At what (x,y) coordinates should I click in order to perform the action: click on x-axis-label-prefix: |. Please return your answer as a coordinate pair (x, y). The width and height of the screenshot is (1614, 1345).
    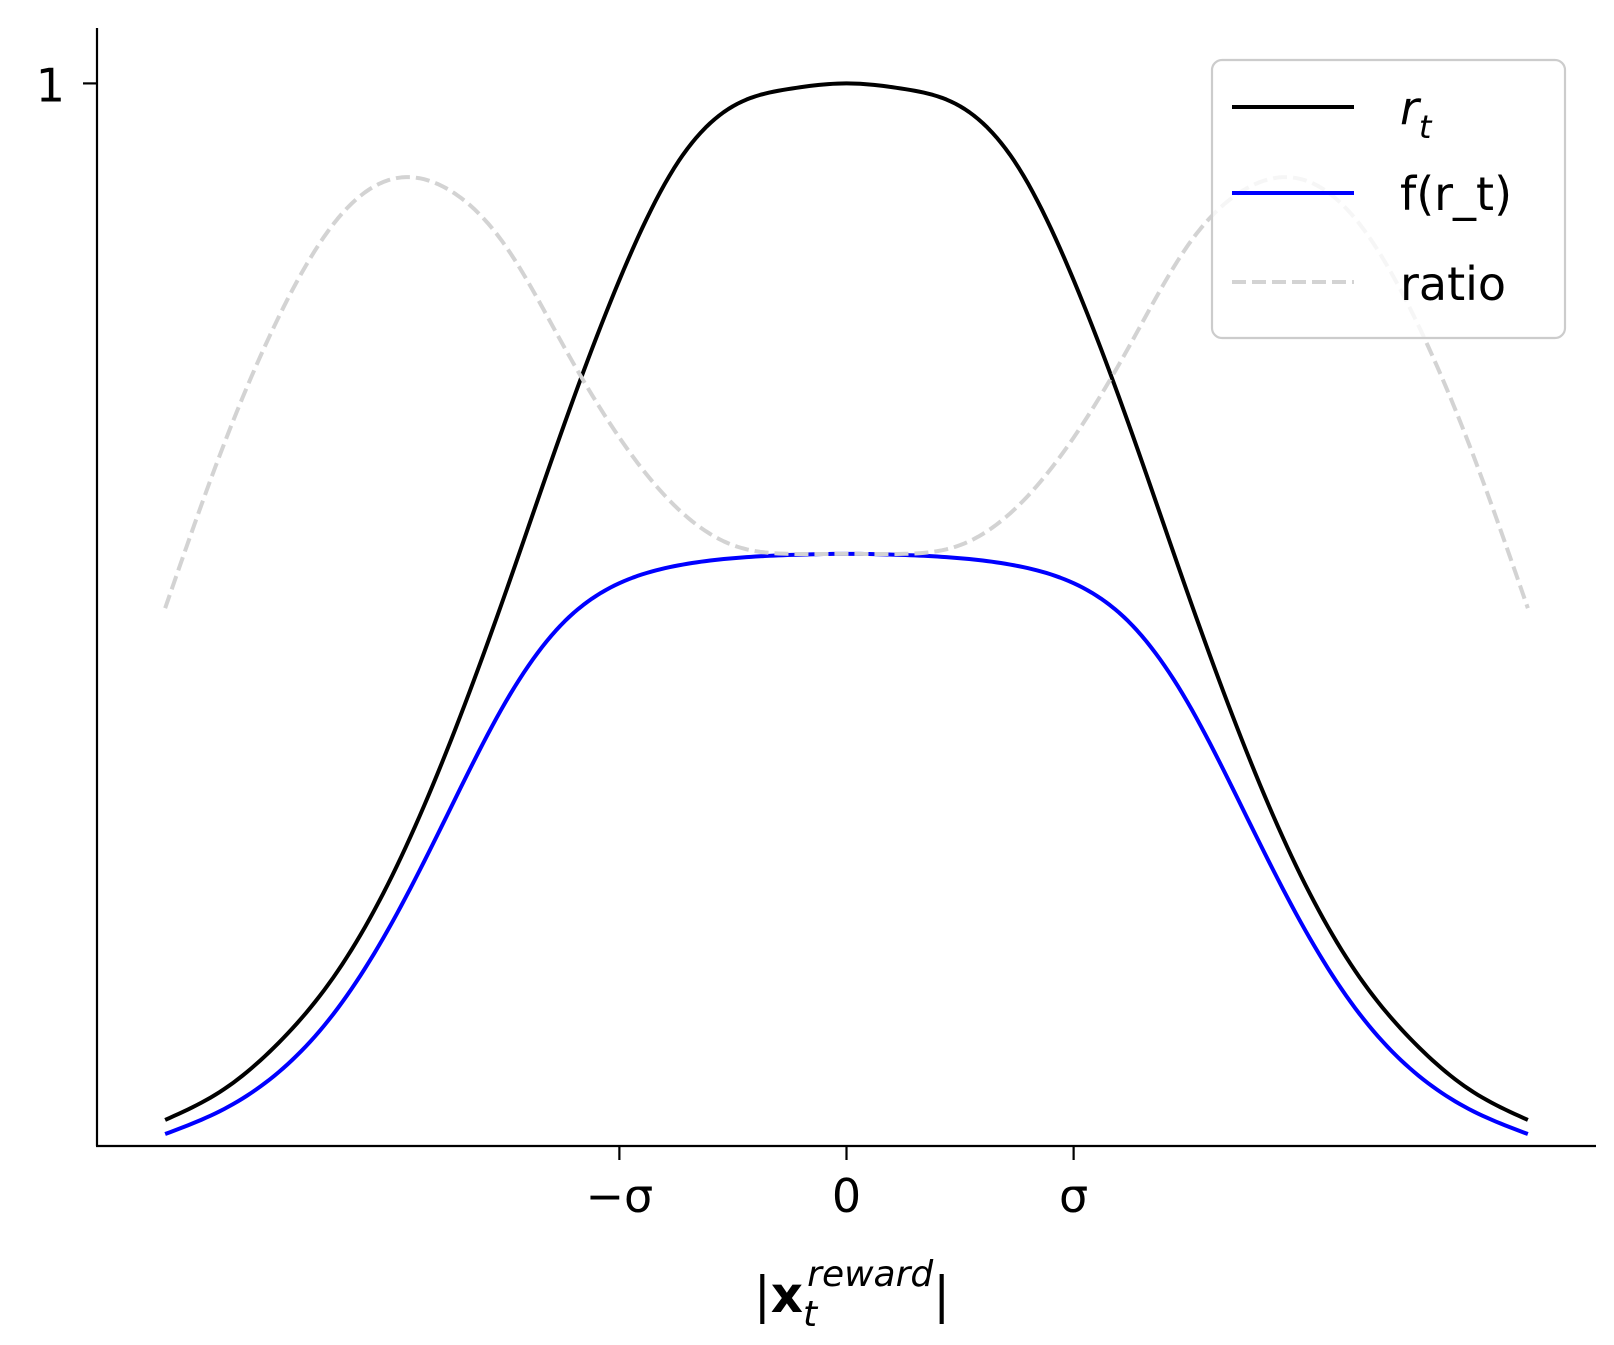
    Looking at the image, I should click on (762, 1295).